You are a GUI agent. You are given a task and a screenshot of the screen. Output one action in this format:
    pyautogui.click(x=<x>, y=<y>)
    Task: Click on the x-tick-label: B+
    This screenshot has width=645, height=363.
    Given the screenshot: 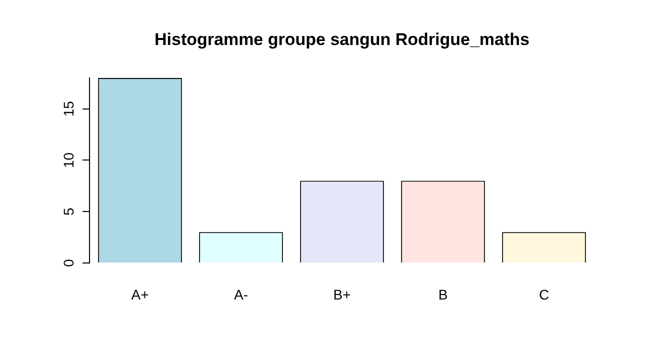 What is the action you would take?
    pyautogui.click(x=342, y=294)
    